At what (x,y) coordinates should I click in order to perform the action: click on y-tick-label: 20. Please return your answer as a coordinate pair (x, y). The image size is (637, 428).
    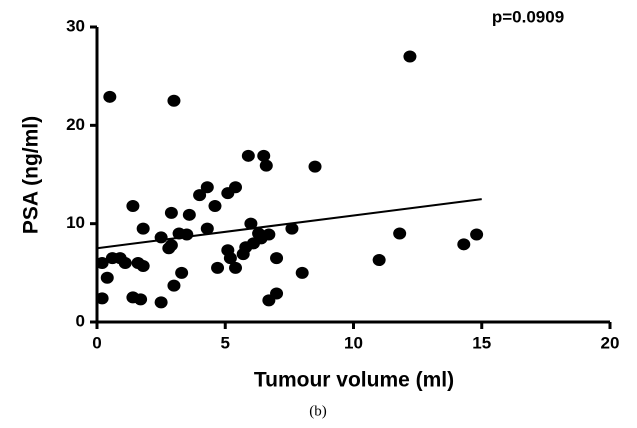
    Looking at the image, I should click on (75, 124).